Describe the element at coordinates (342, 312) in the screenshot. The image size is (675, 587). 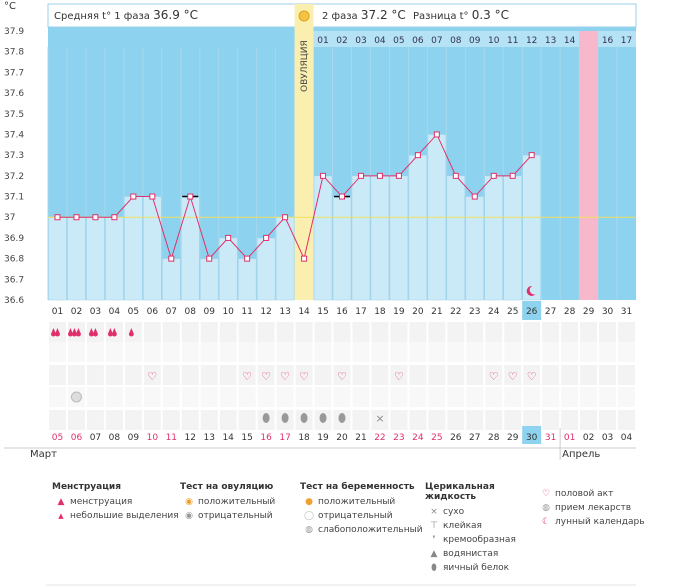
I see `cycle-day-label: 16` at that location.